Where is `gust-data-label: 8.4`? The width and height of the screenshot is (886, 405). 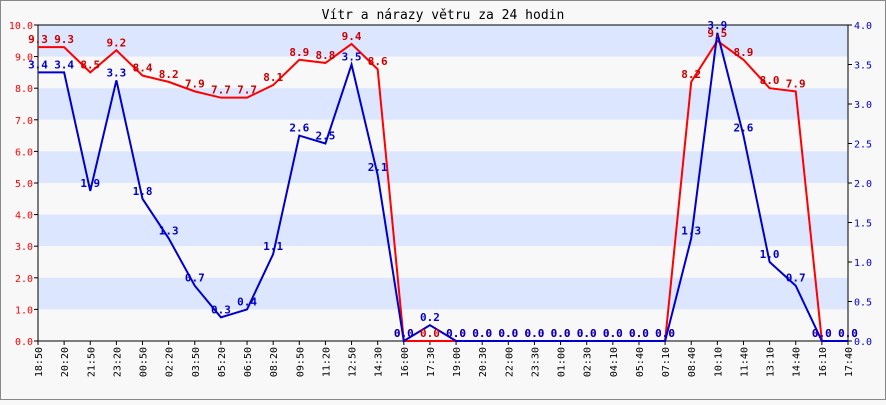
gust-data-label: 8.4 is located at coordinates (143, 68).